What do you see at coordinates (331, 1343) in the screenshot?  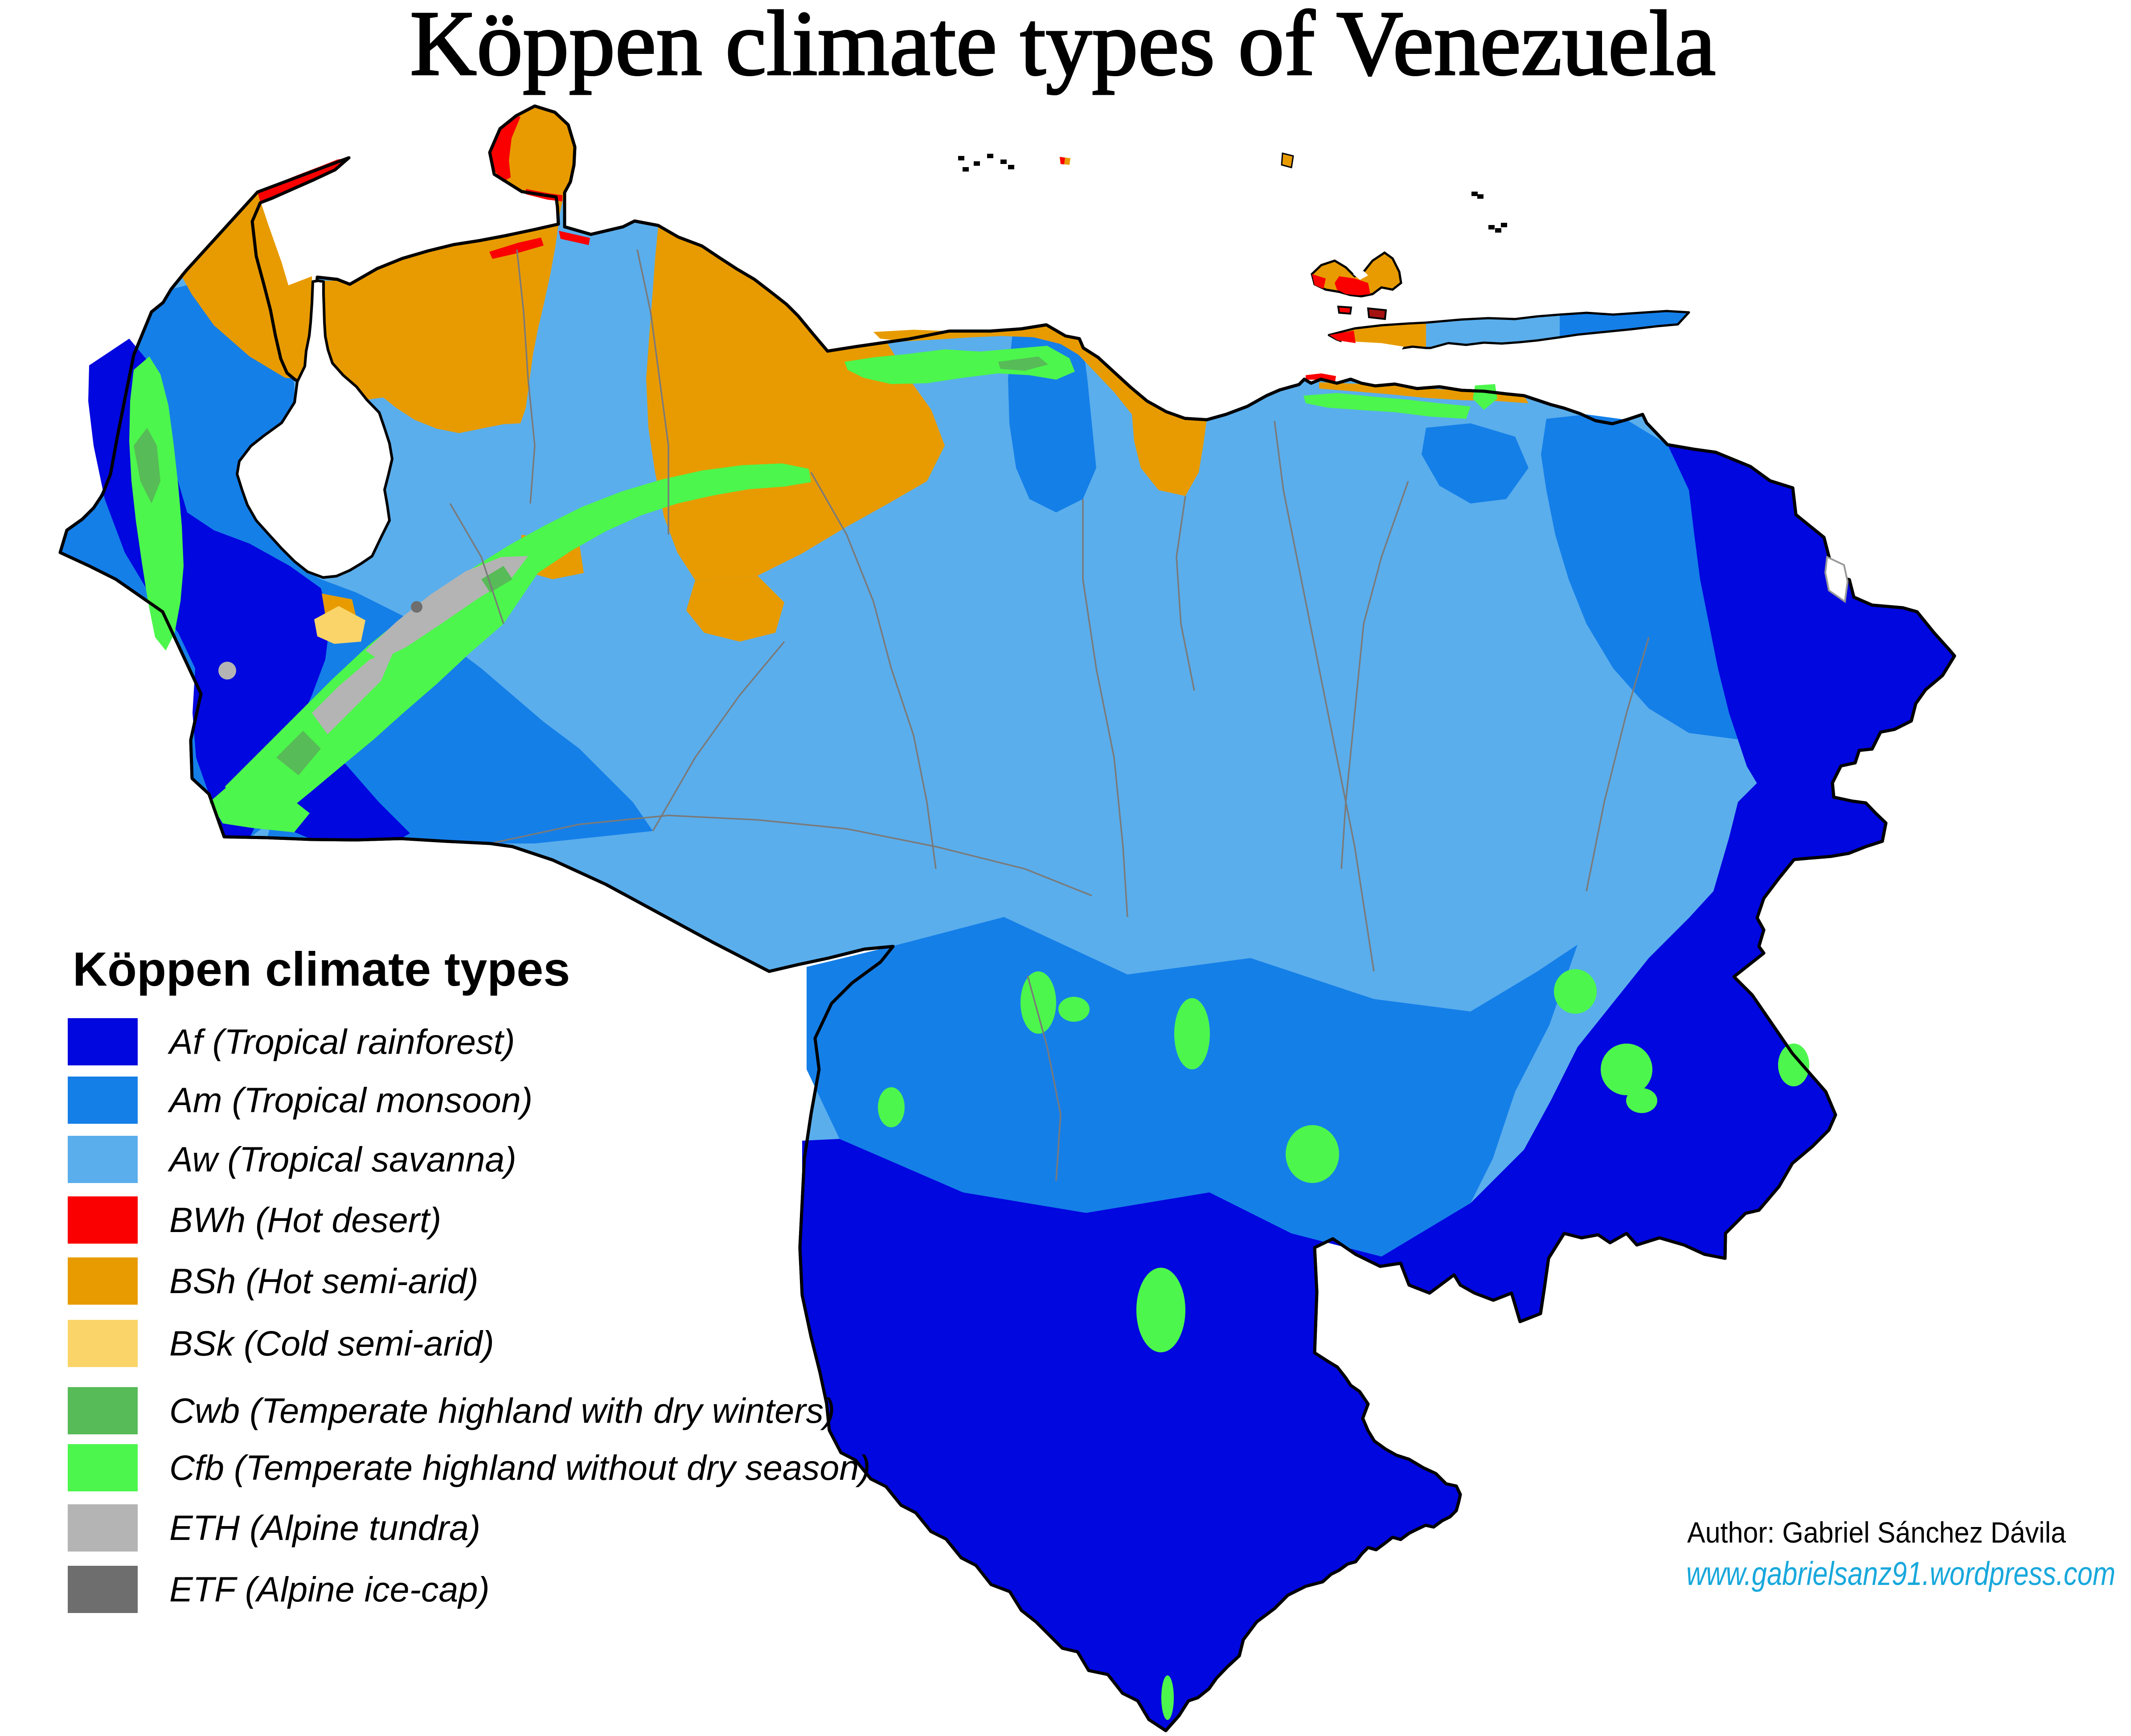 I see `svg-text: BSk (Cold semi-arid)` at bounding box center [331, 1343].